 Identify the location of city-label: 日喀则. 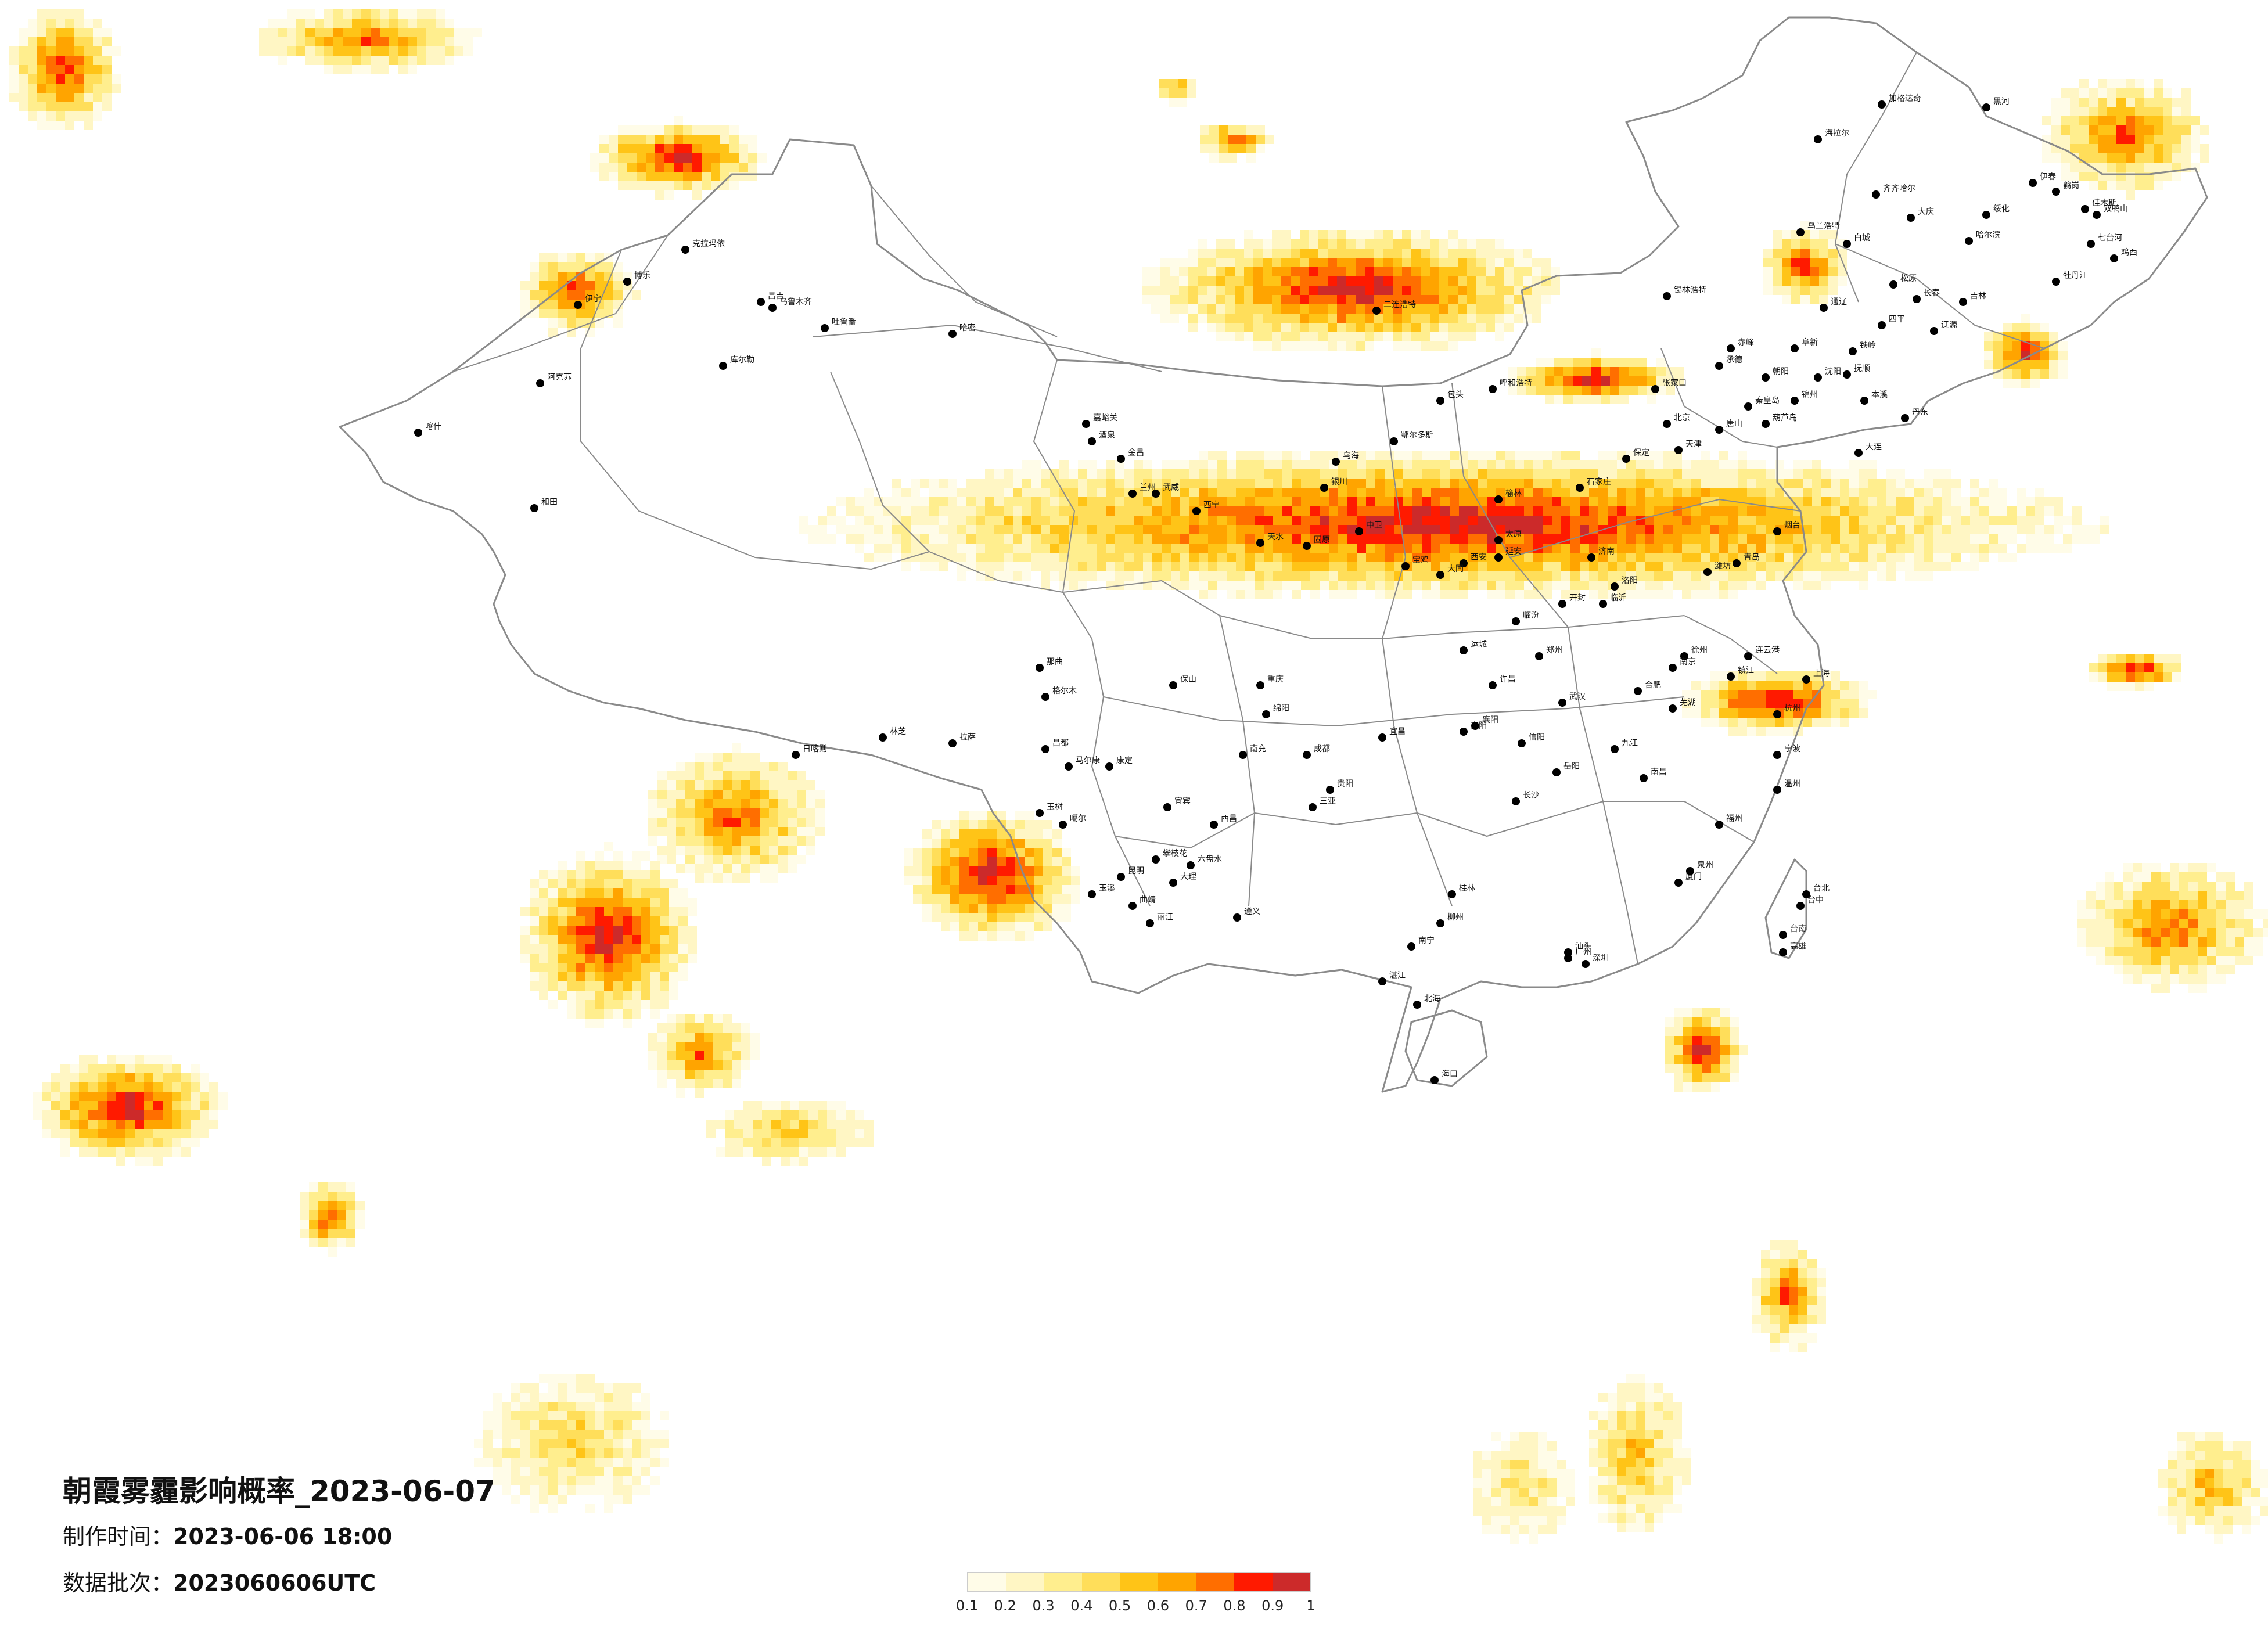
(815, 749).